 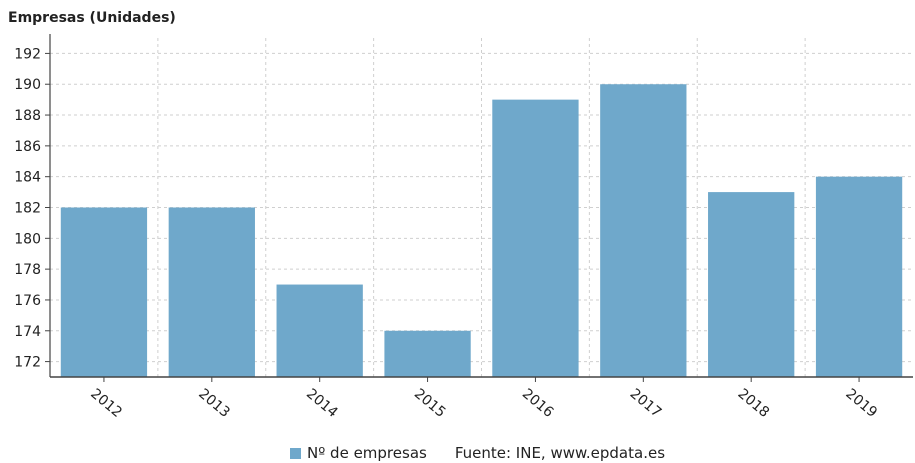 What do you see at coordinates (367, 453) in the screenshot?
I see `legend-label: Nº de empresas` at bounding box center [367, 453].